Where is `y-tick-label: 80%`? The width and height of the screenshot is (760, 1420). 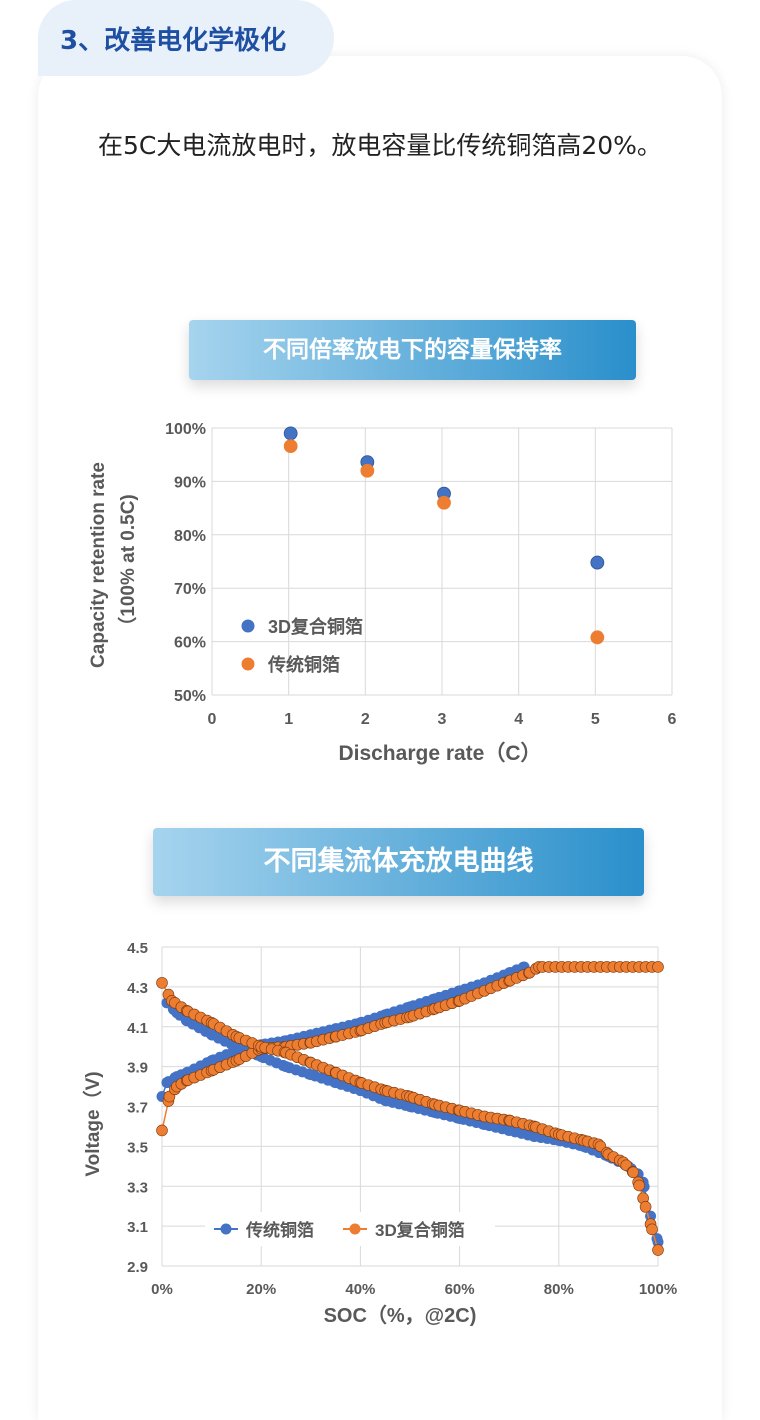 y-tick-label: 80% is located at coordinates (190, 536).